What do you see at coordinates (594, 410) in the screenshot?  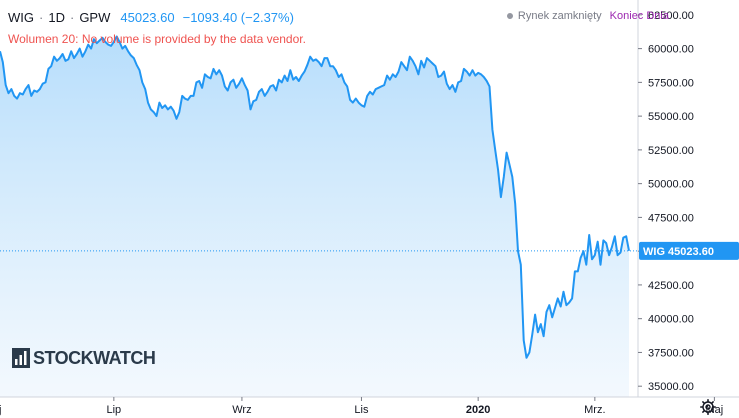 I see `x-tick-label: Mrz.` at bounding box center [594, 410].